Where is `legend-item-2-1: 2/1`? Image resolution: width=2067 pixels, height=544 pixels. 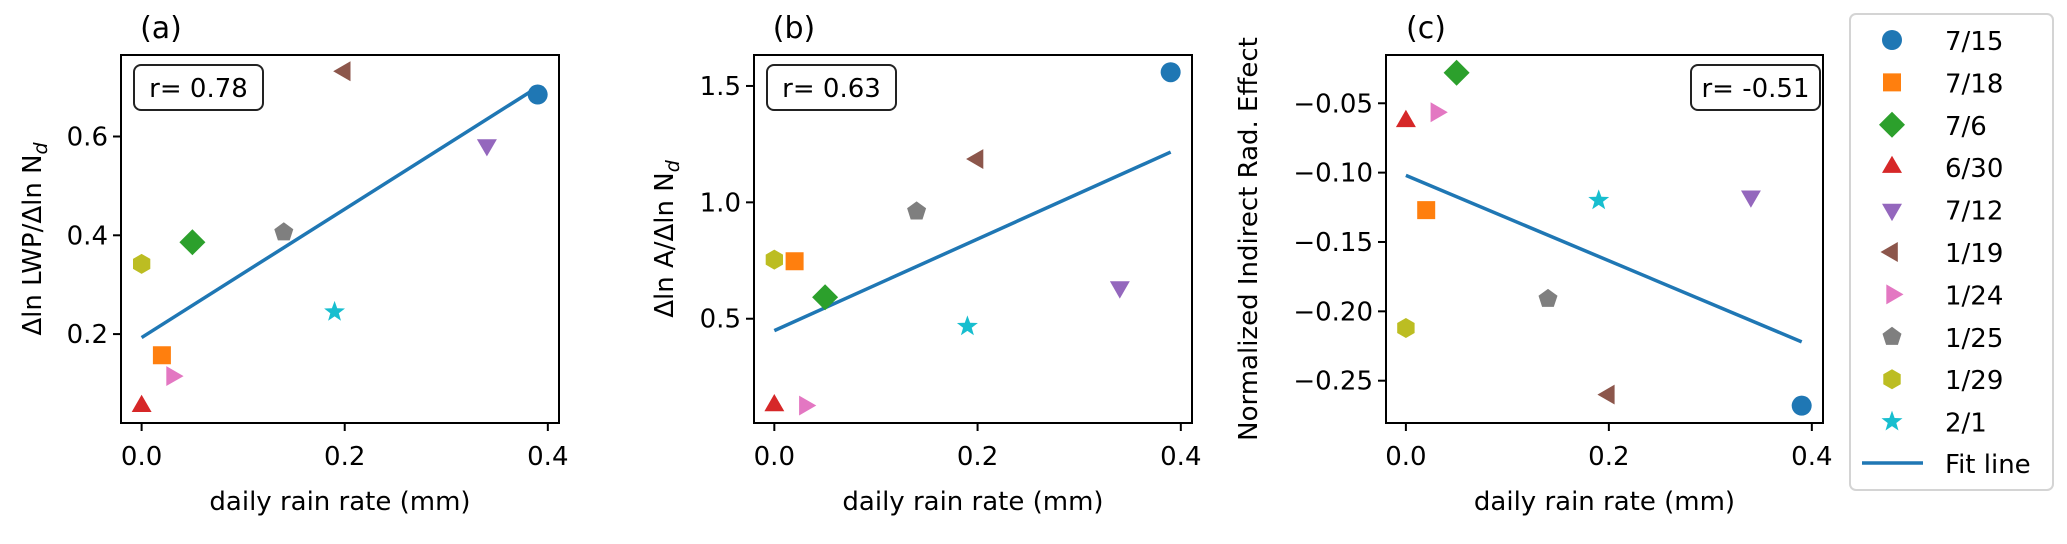
legend-item-2-1: 2/1 is located at coordinates (1934, 424).